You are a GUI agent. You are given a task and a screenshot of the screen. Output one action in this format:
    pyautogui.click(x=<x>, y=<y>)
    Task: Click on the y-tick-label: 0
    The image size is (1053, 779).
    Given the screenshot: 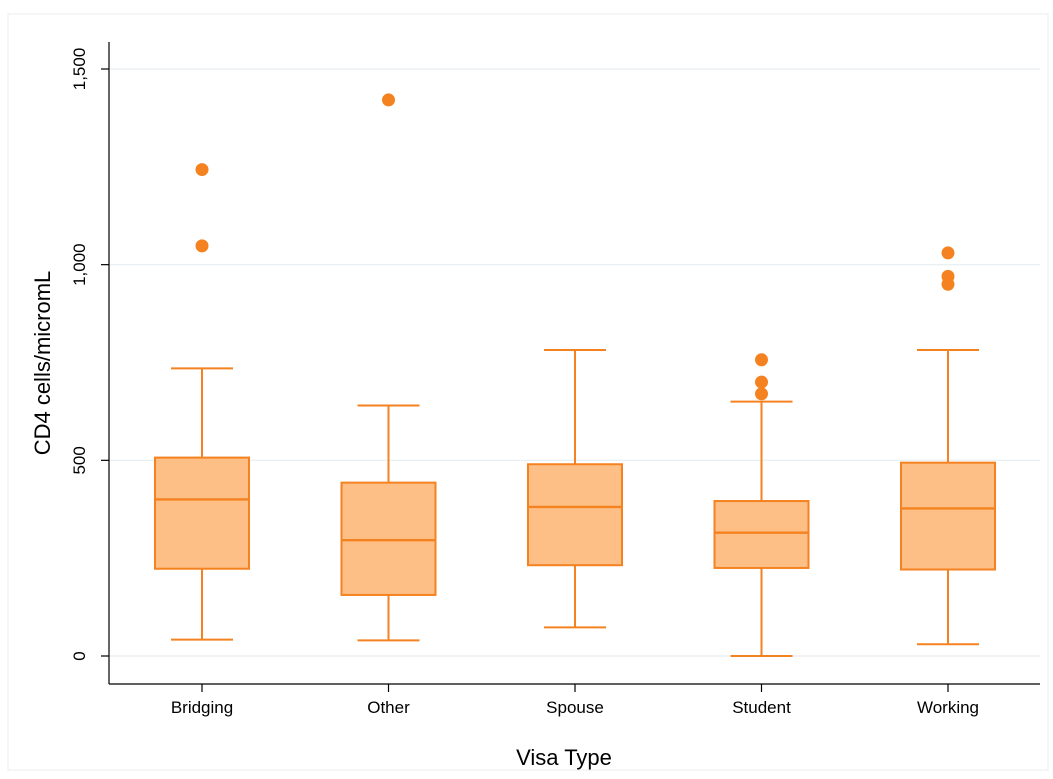 What is the action you would take?
    pyautogui.click(x=79, y=655)
    